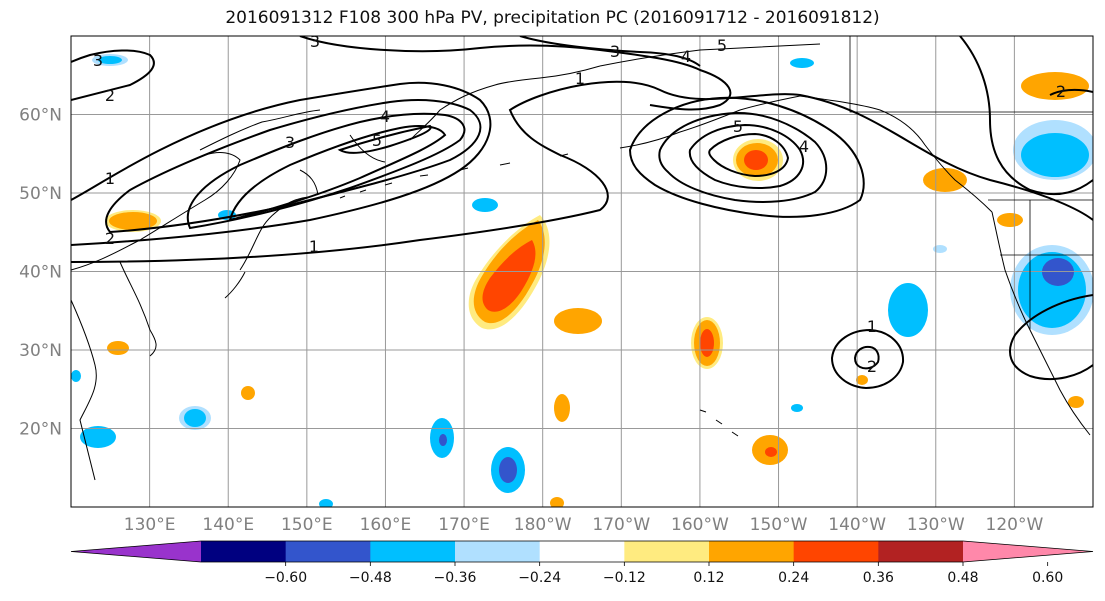 The width and height of the screenshot is (1105, 601). Describe the element at coordinates (779, 525) in the screenshot. I see `lon-tick-label: 150°W` at that location.